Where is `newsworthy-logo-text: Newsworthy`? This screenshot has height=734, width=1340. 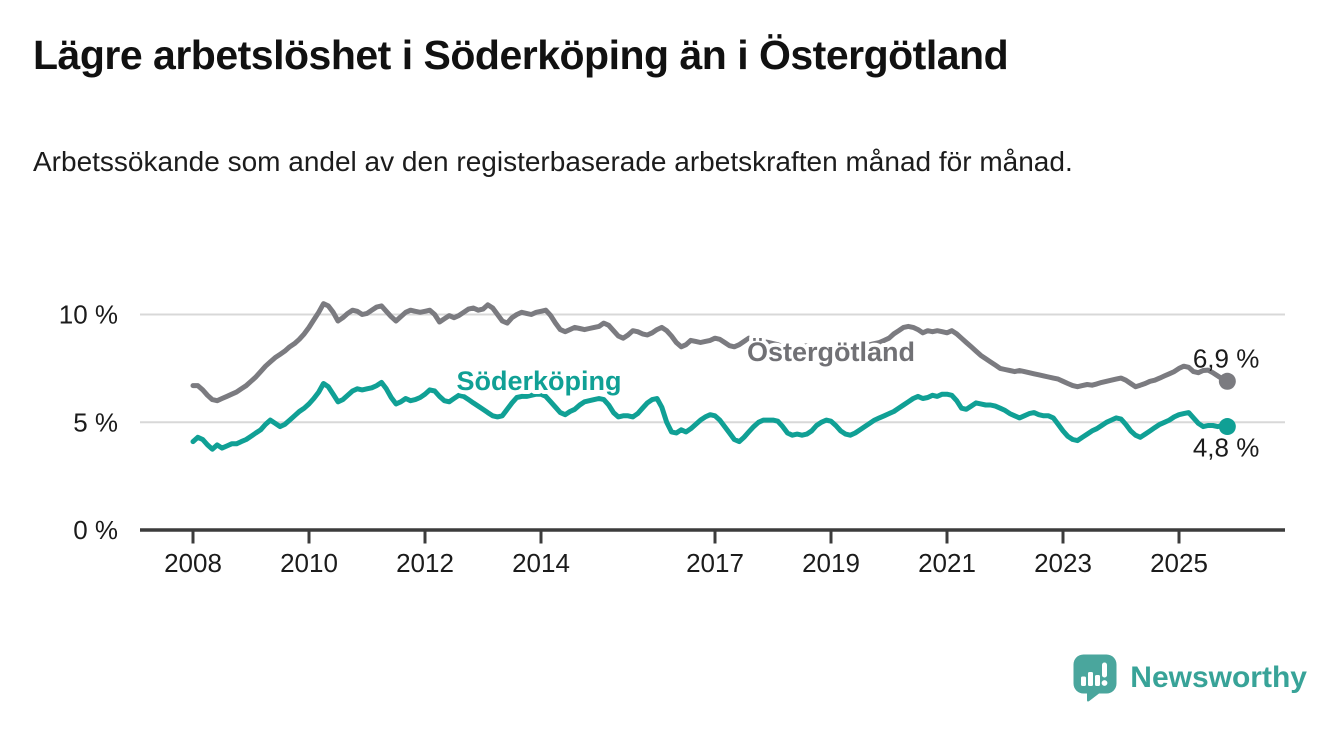
newsworthy-logo-text: Newsworthy is located at coordinates (1218, 677).